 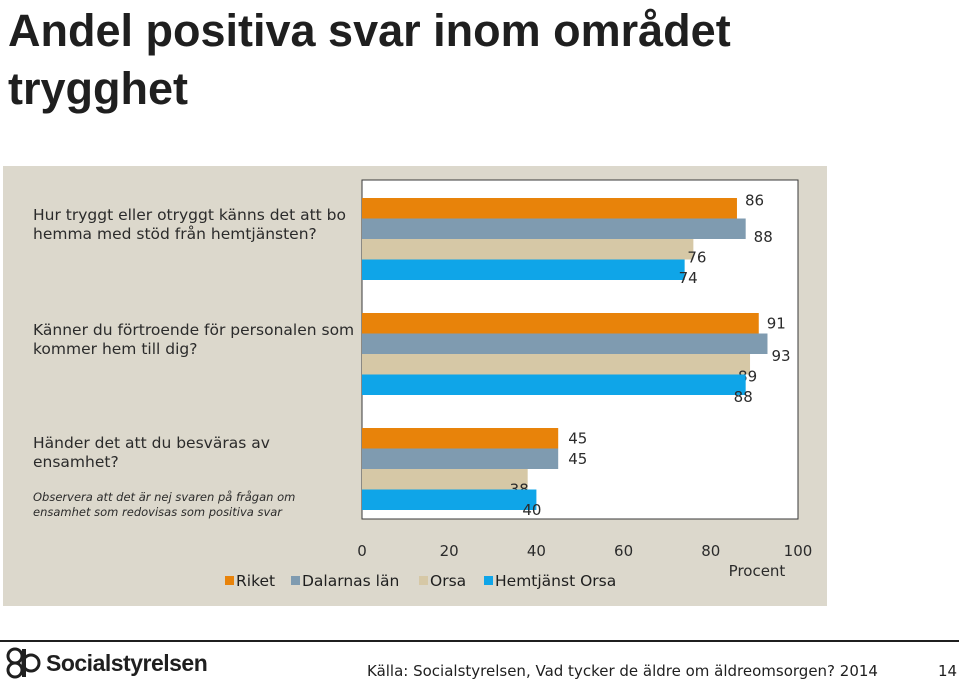 I want to click on page-number: 14, so click(x=948, y=671).